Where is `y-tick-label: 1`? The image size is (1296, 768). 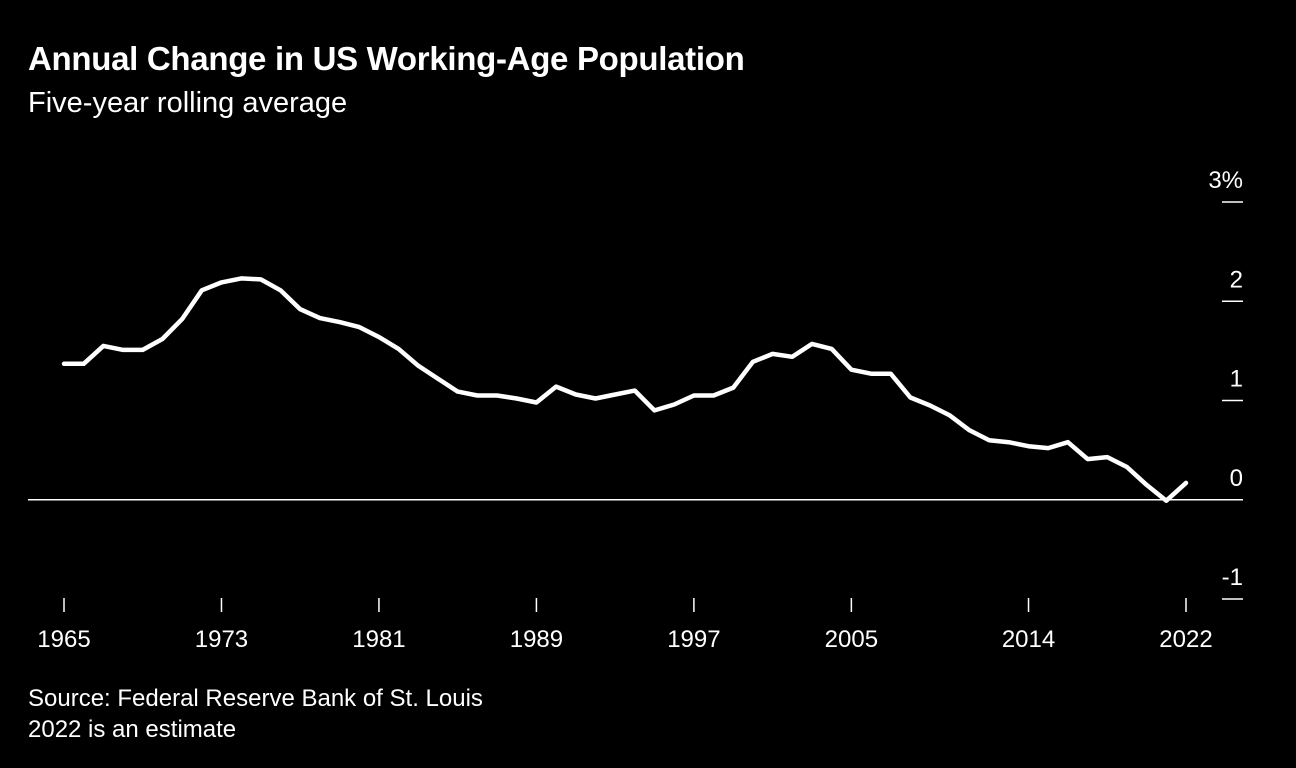
y-tick-label: 1 is located at coordinates (1236, 379).